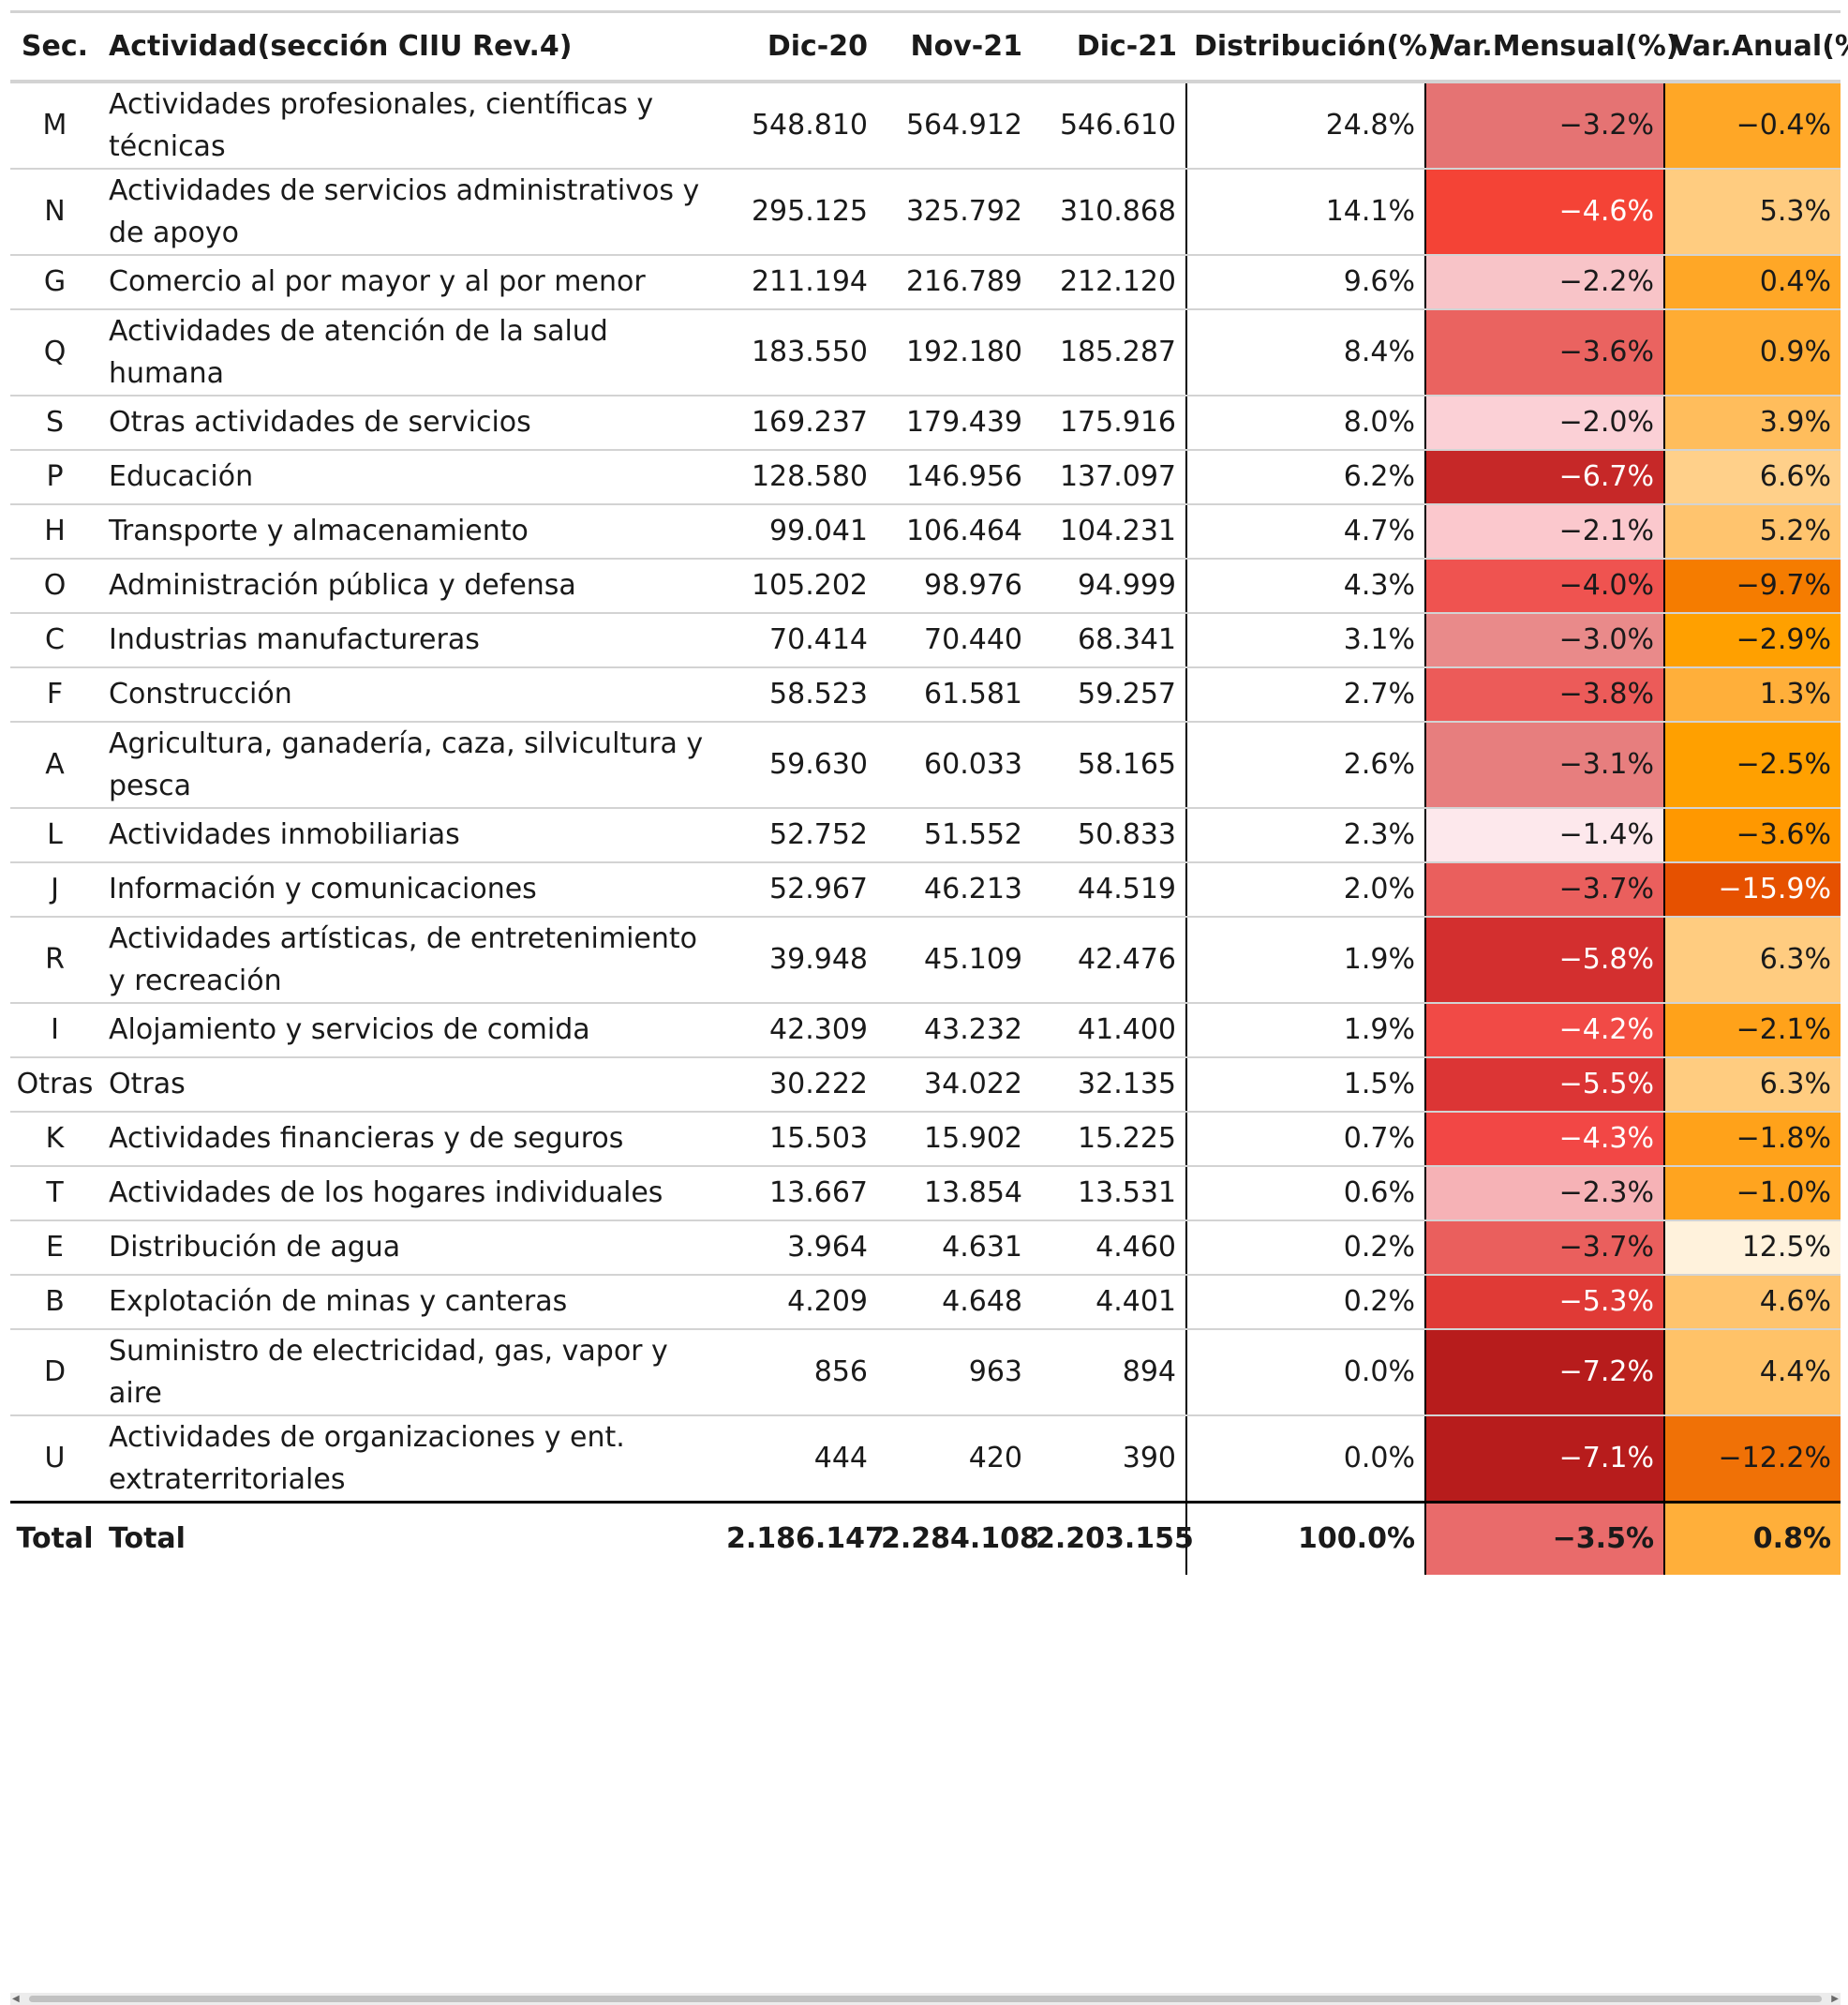 The width and height of the screenshot is (1848, 2005). What do you see at coordinates (1109, 586) in the screenshot?
I see `row-dic21: 94.999` at bounding box center [1109, 586].